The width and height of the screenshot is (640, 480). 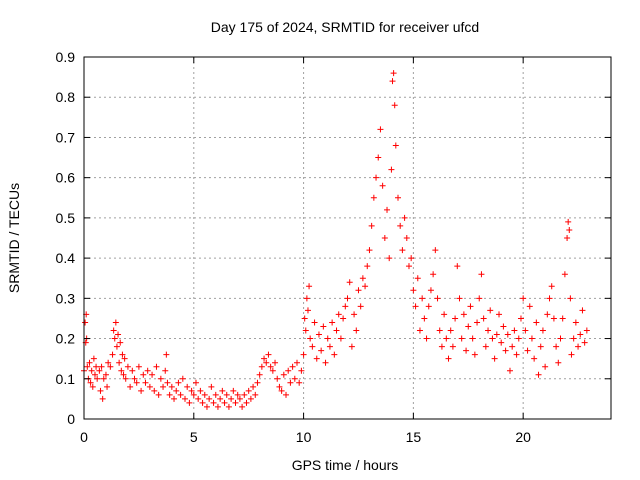 I want to click on y-tick-label: 0.6, so click(x=66, y=178).